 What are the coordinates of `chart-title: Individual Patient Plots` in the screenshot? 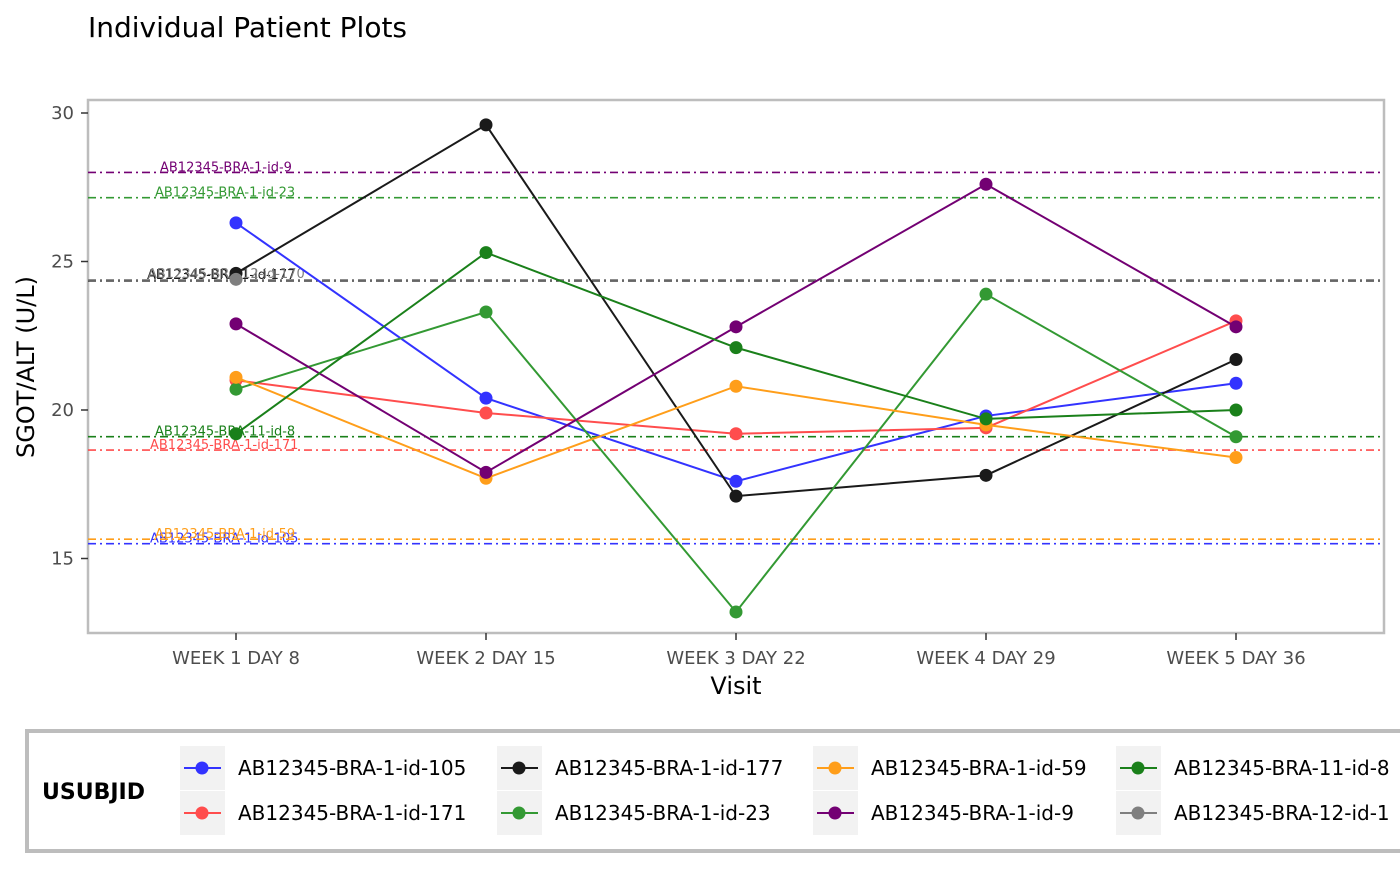 It's located at (247, 27).